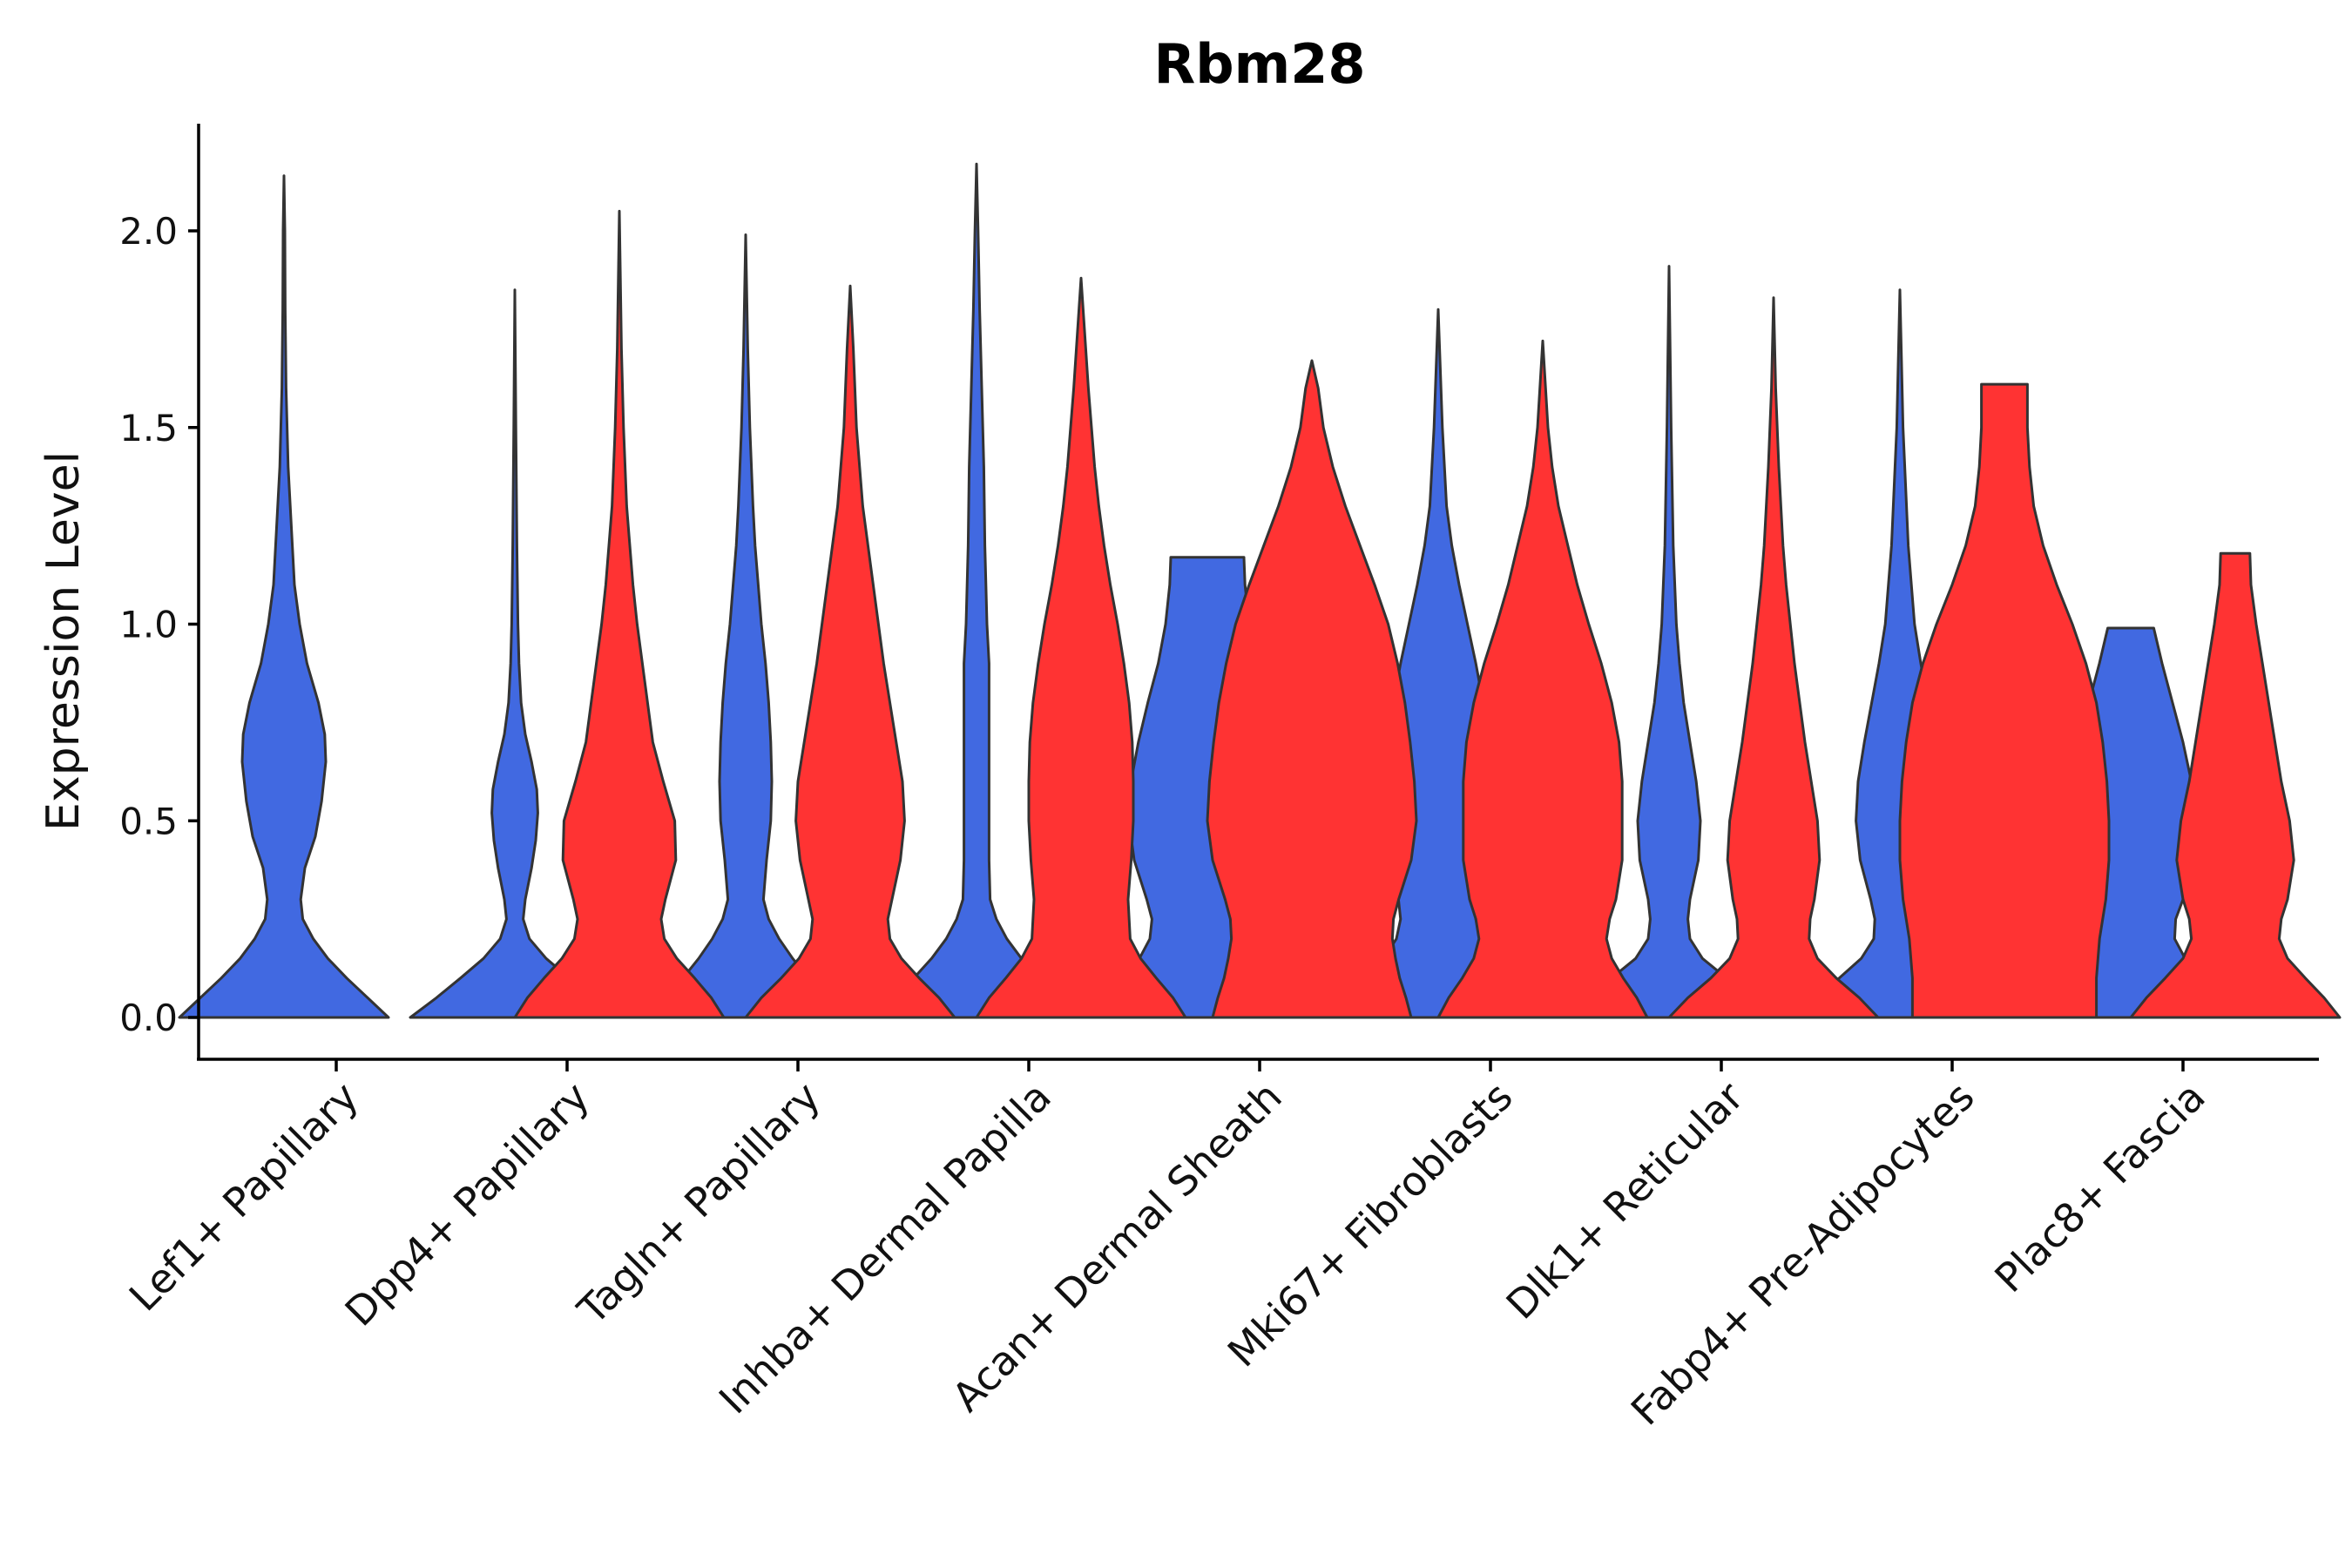 The image size is (2352, 1568). I want to click on violin-plac8-fascia-red, so click(2235, 785).